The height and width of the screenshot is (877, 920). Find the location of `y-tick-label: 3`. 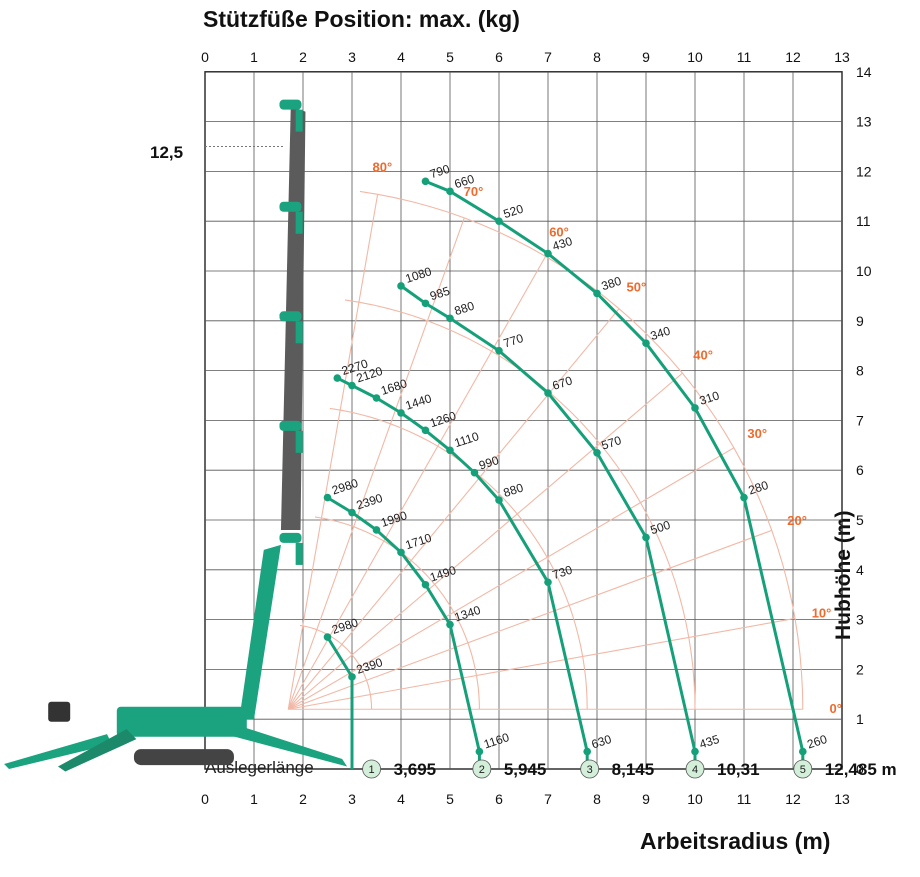

y-tick-label: 3 is located at coordinates (860, 620).